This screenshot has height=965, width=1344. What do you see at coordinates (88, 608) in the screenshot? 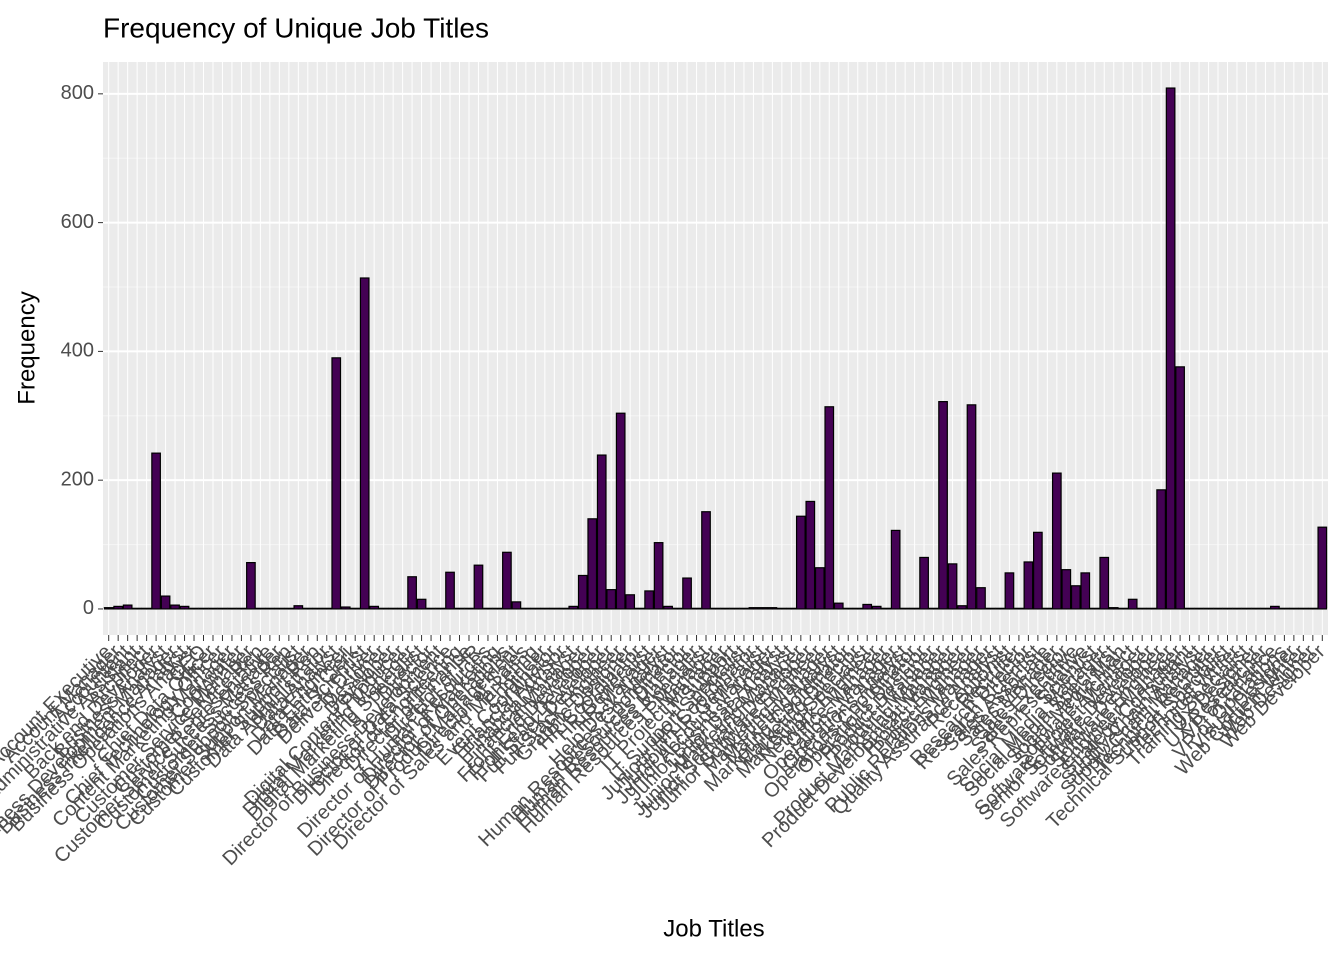
I see `y-tick-label: 0` at bounding box center [88, 608].